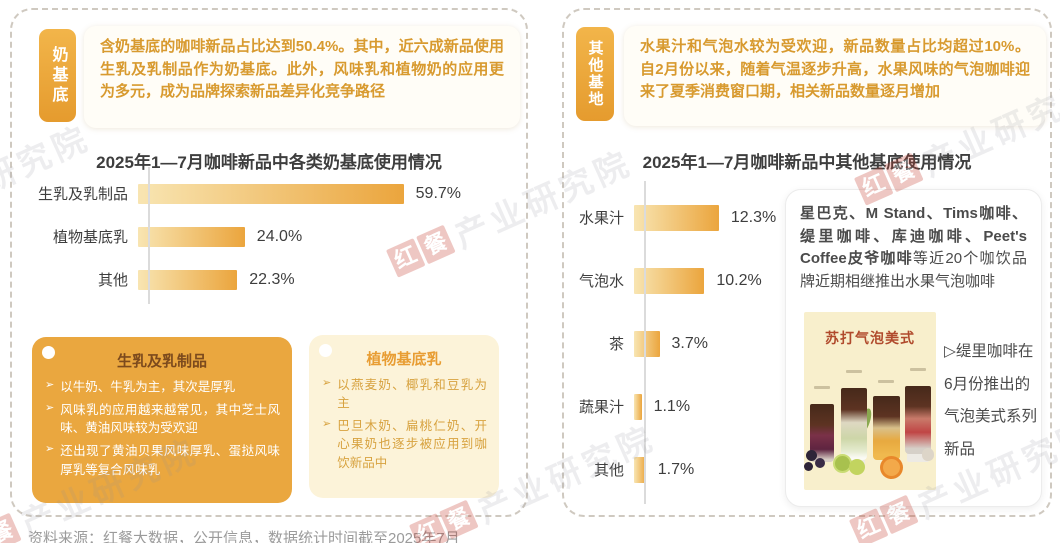 Image resolution: width=1060 pixels, height=543 pixels. Describe the element at coordinates (991, 400) in the screenshot. I see `photo-caption: ▷缇里咖啡在6月份推出的气泡美式系列新品` at that location.